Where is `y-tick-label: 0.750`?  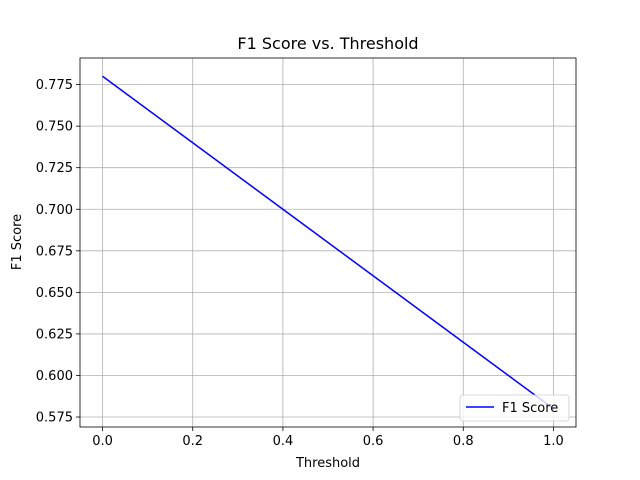
y-tick-label: 0.750 is located at coordinates (54, 127).